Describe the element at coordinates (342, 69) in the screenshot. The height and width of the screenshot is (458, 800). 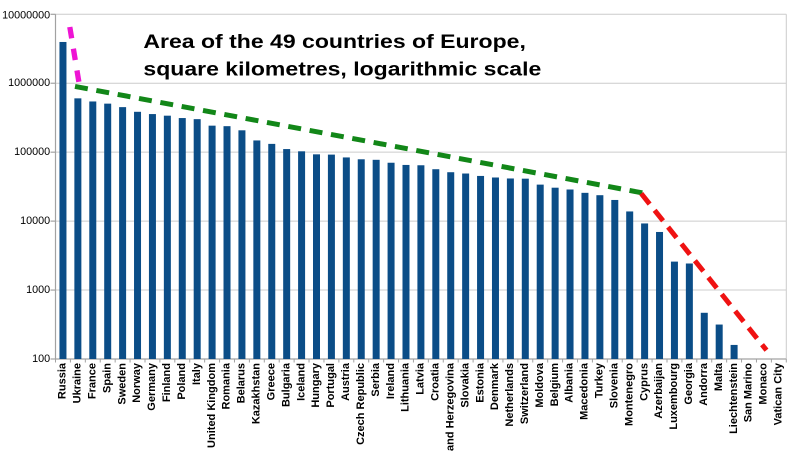
I see `svg-text:square kilometres, logarithmic: square kilometres, logarithmic scale` at that location.